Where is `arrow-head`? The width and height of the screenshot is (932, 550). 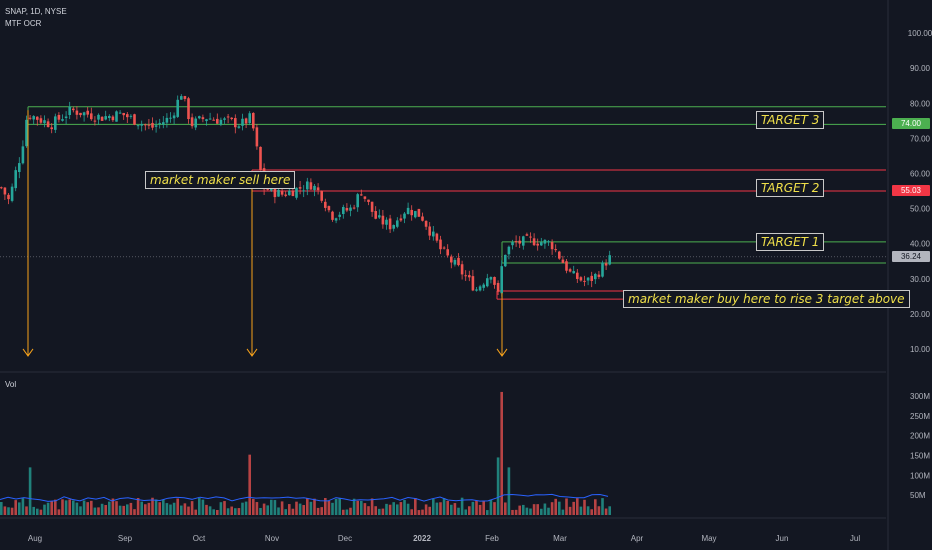 arrow-head is located at coordinates (502, 352).